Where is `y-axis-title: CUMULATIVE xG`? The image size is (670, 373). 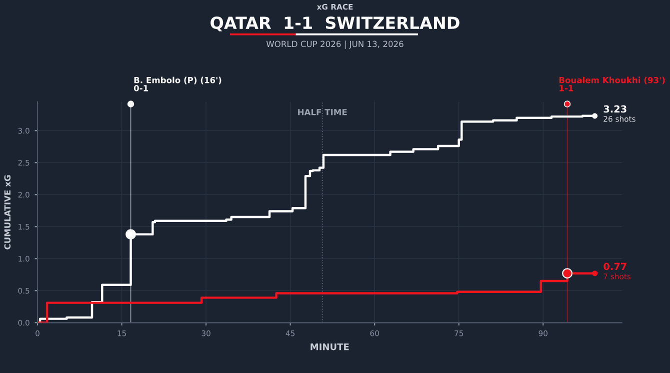
y-axis-title: CUMULATIVE xG is located at coordinates (7, 212).